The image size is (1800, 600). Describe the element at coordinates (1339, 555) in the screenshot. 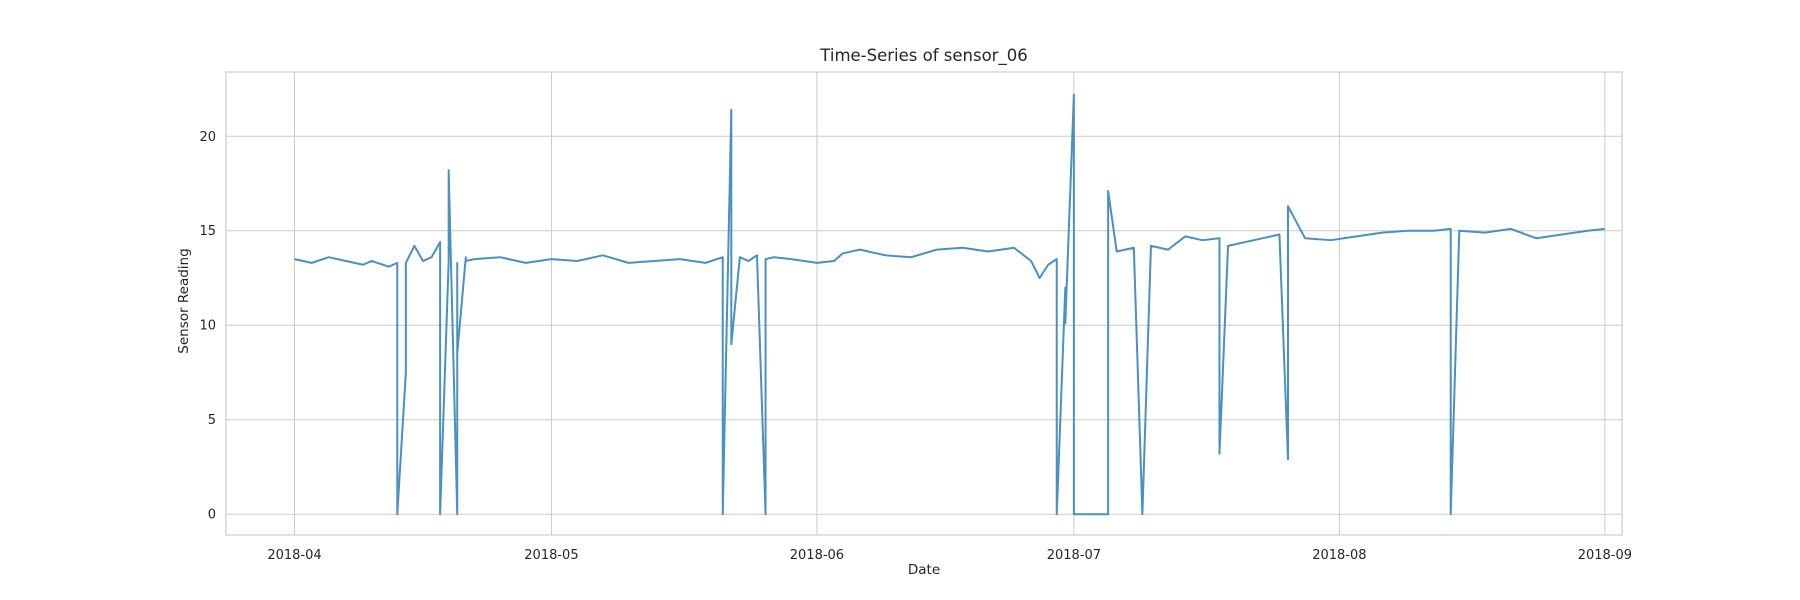

I see `x-tick-label: 2018-08` at that location.